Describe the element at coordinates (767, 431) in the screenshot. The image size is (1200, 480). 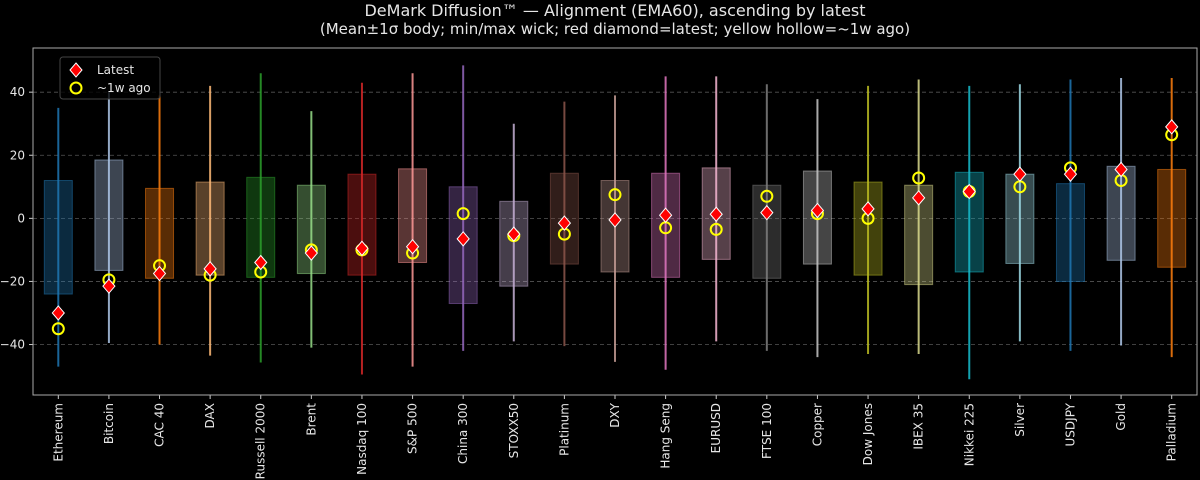
I see `x-tick-label: FTSE 100` at that location.